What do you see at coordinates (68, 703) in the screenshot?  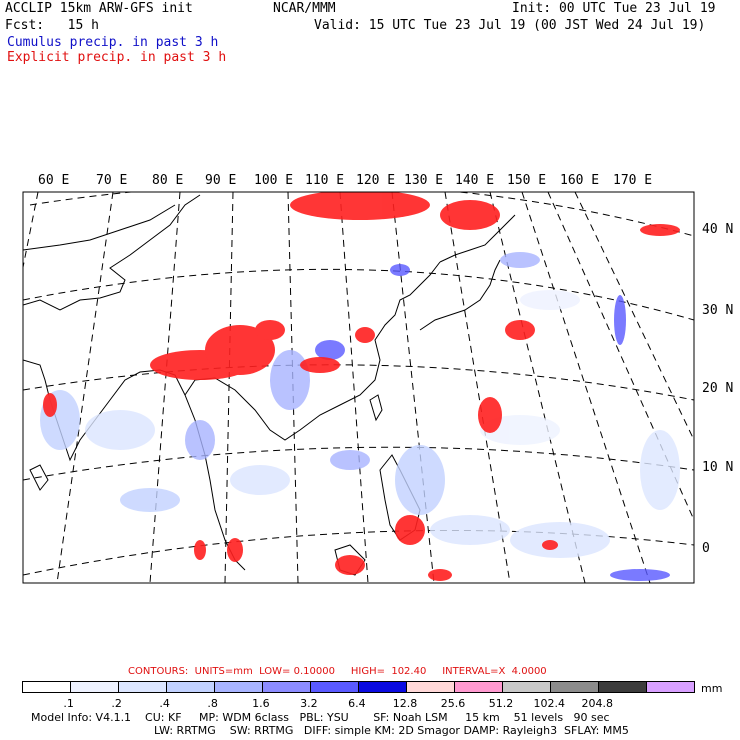 I see `colorbar-label: .1` at bounding box center [68, 703].